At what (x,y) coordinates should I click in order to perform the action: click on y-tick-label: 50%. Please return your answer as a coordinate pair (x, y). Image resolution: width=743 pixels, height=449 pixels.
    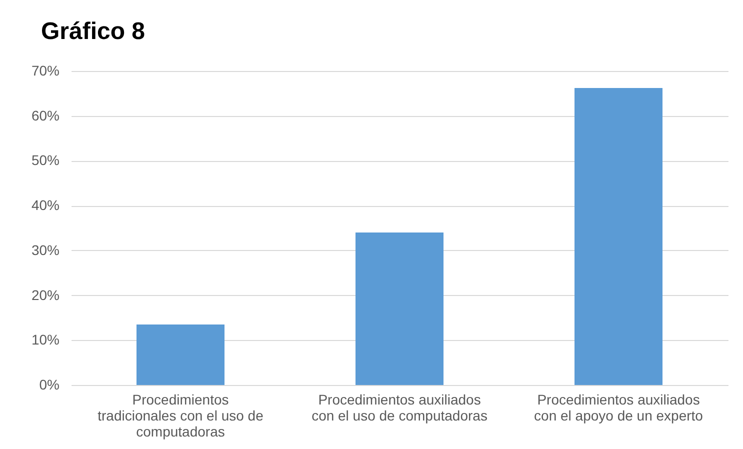
    Looking at the image, I should click on (45, 160).